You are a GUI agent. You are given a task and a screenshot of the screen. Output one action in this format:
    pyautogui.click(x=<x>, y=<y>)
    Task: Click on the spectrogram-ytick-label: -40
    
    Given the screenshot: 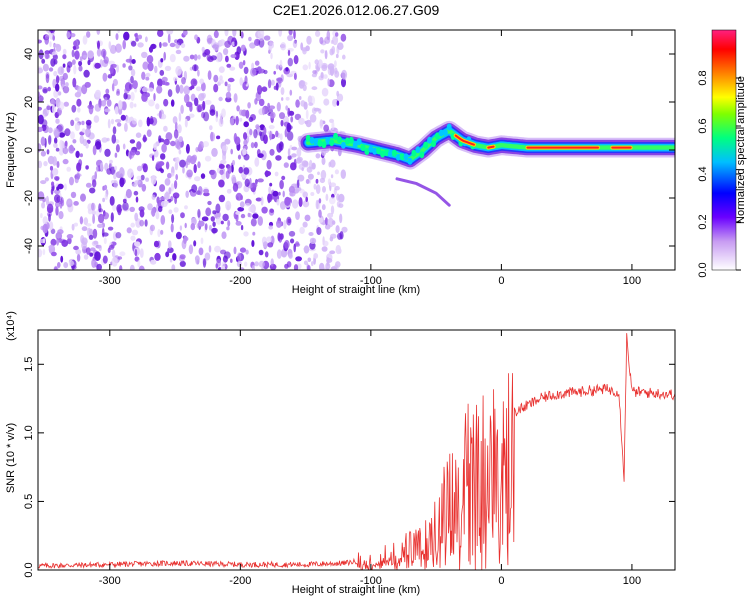 What is the action you would take?
    pyautogui.click(x=29, y=246)
    